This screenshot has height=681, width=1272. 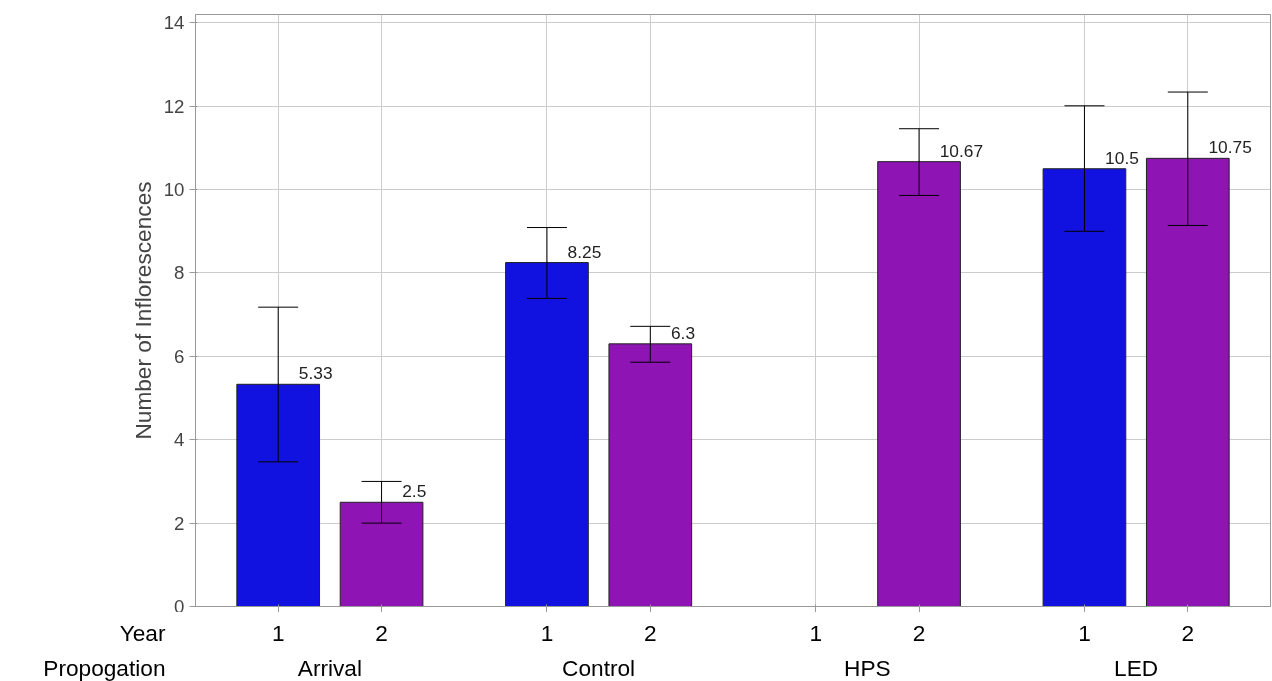 I want to click on data-label: 2.5, so click(x=414, y=491).